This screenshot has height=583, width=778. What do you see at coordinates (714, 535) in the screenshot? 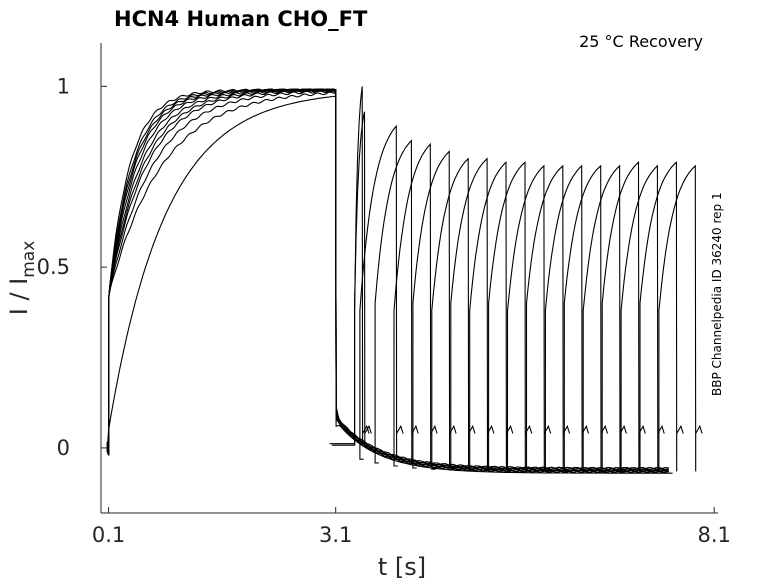
I see `x-tick-label: 8.1` at bounding box center [714, 535].